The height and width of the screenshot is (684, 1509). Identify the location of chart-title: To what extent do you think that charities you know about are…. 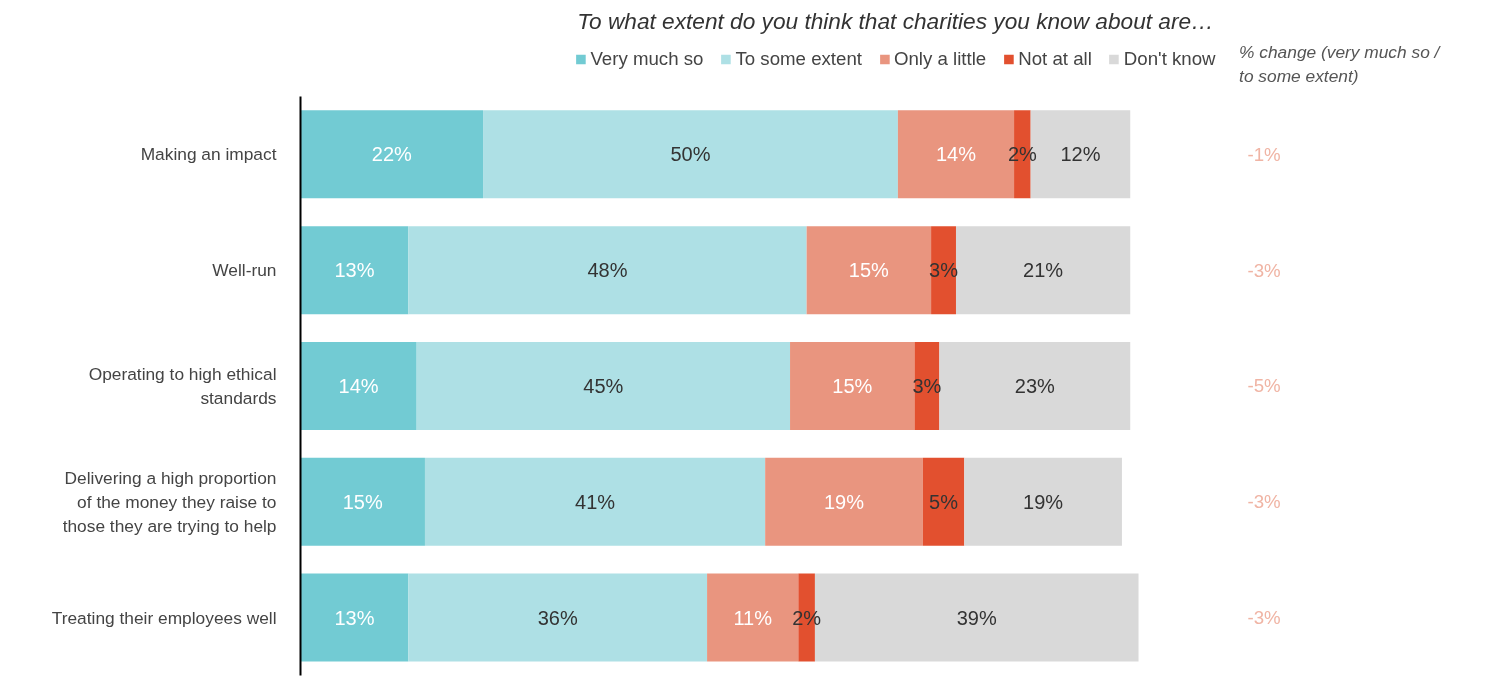
(895, 20).